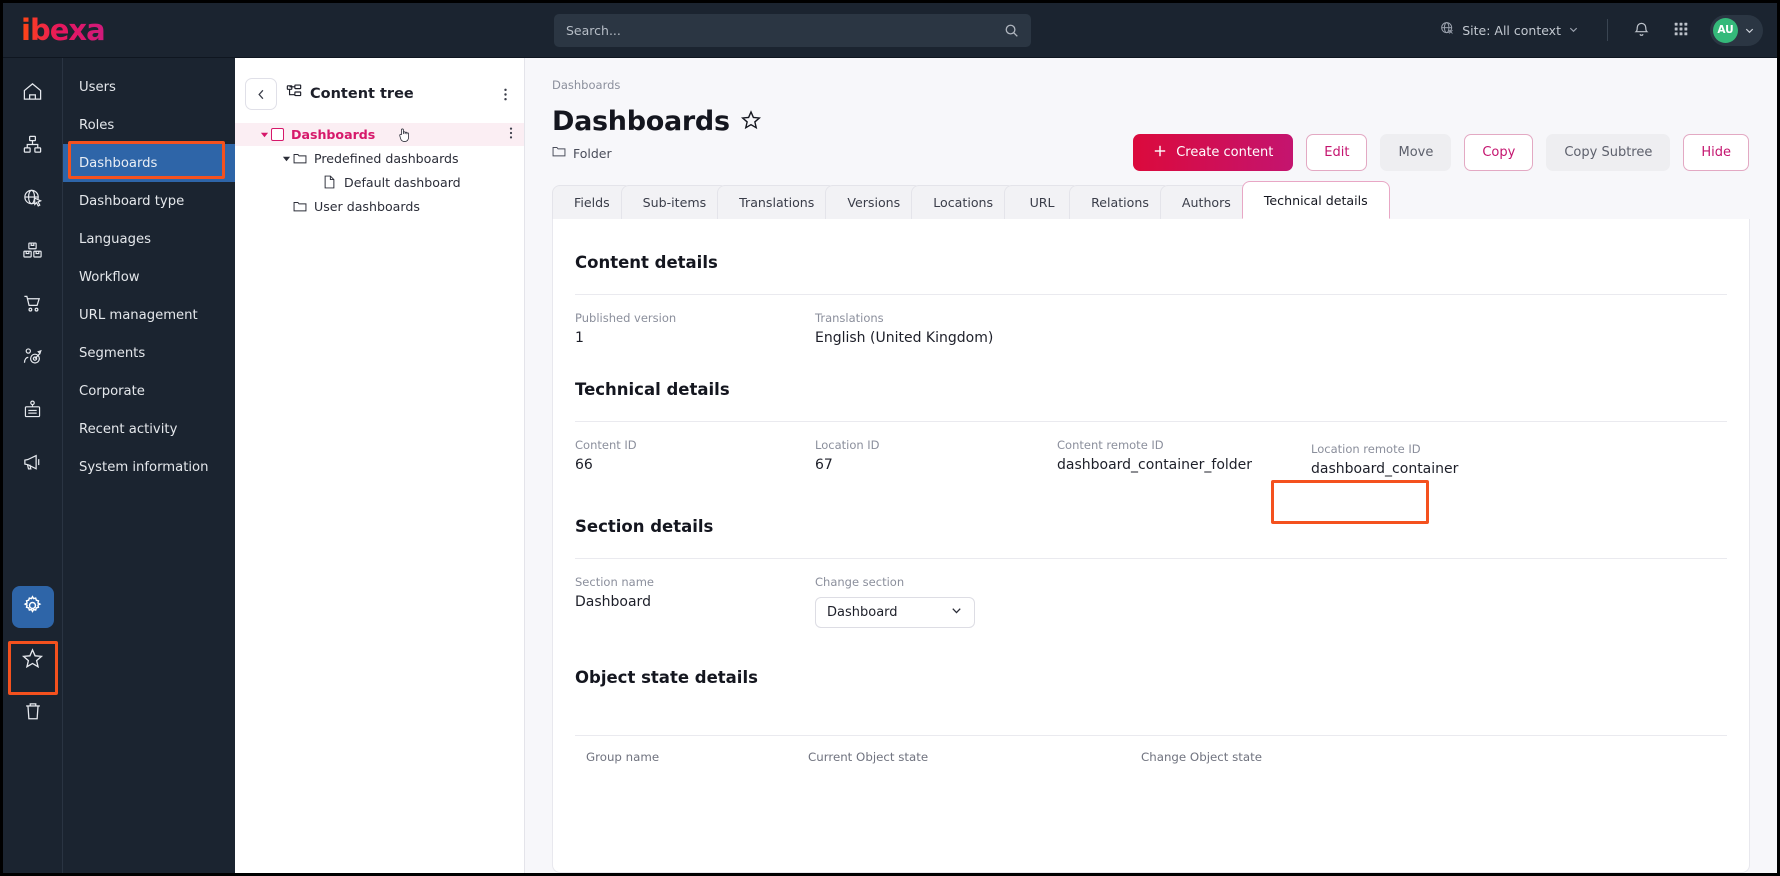 The width and height of the screenshot is (1780, 876). I want to click on rail-item-personalization, so click(33, 358).